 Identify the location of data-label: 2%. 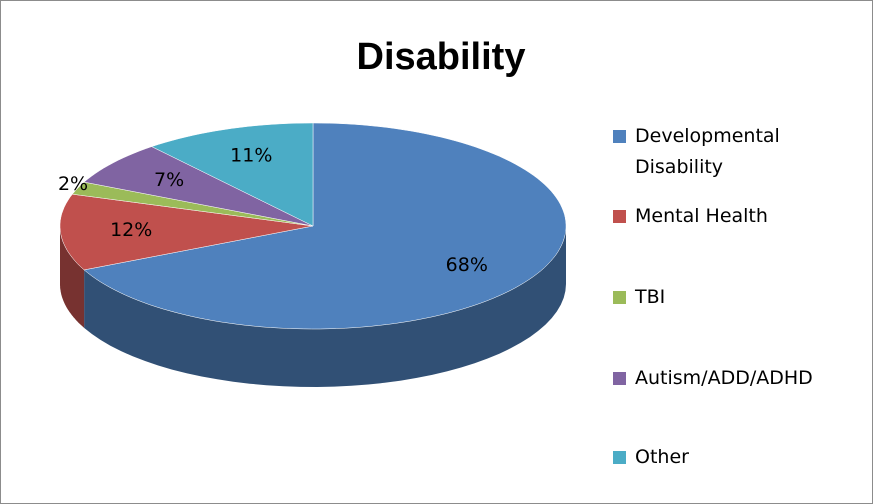
(73, 184).